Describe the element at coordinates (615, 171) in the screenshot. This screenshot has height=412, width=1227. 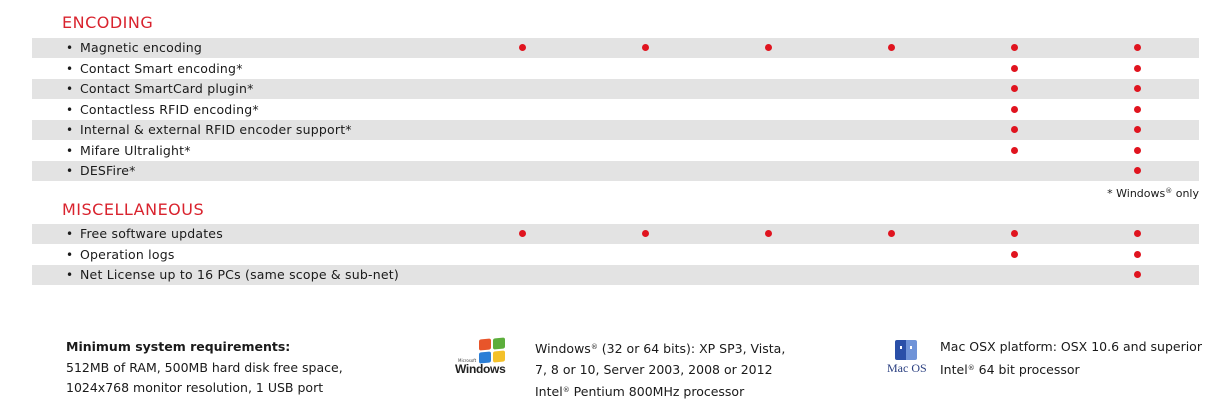
I see `feature-row: • DESFire*` at that location.